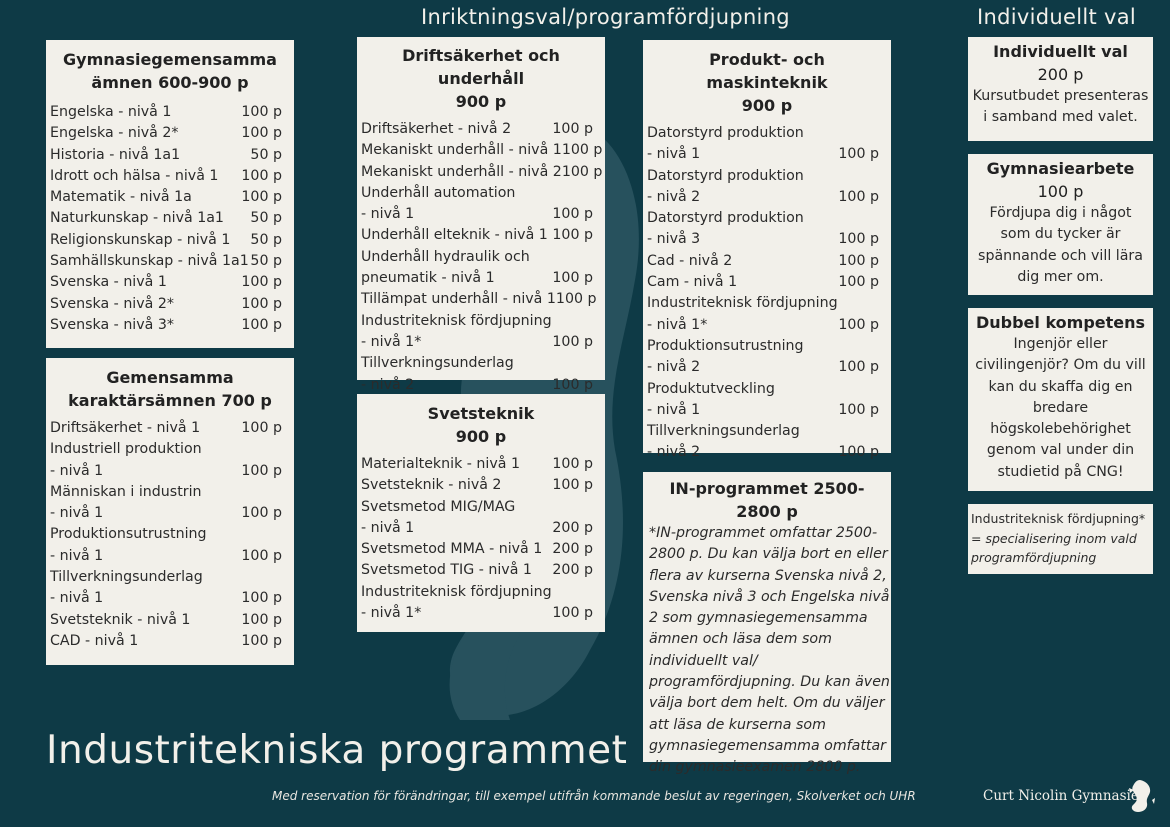 This screenshot has height=827, width=1170. I want to click on text-line: högskolebehörighet, so click(1060, 429).